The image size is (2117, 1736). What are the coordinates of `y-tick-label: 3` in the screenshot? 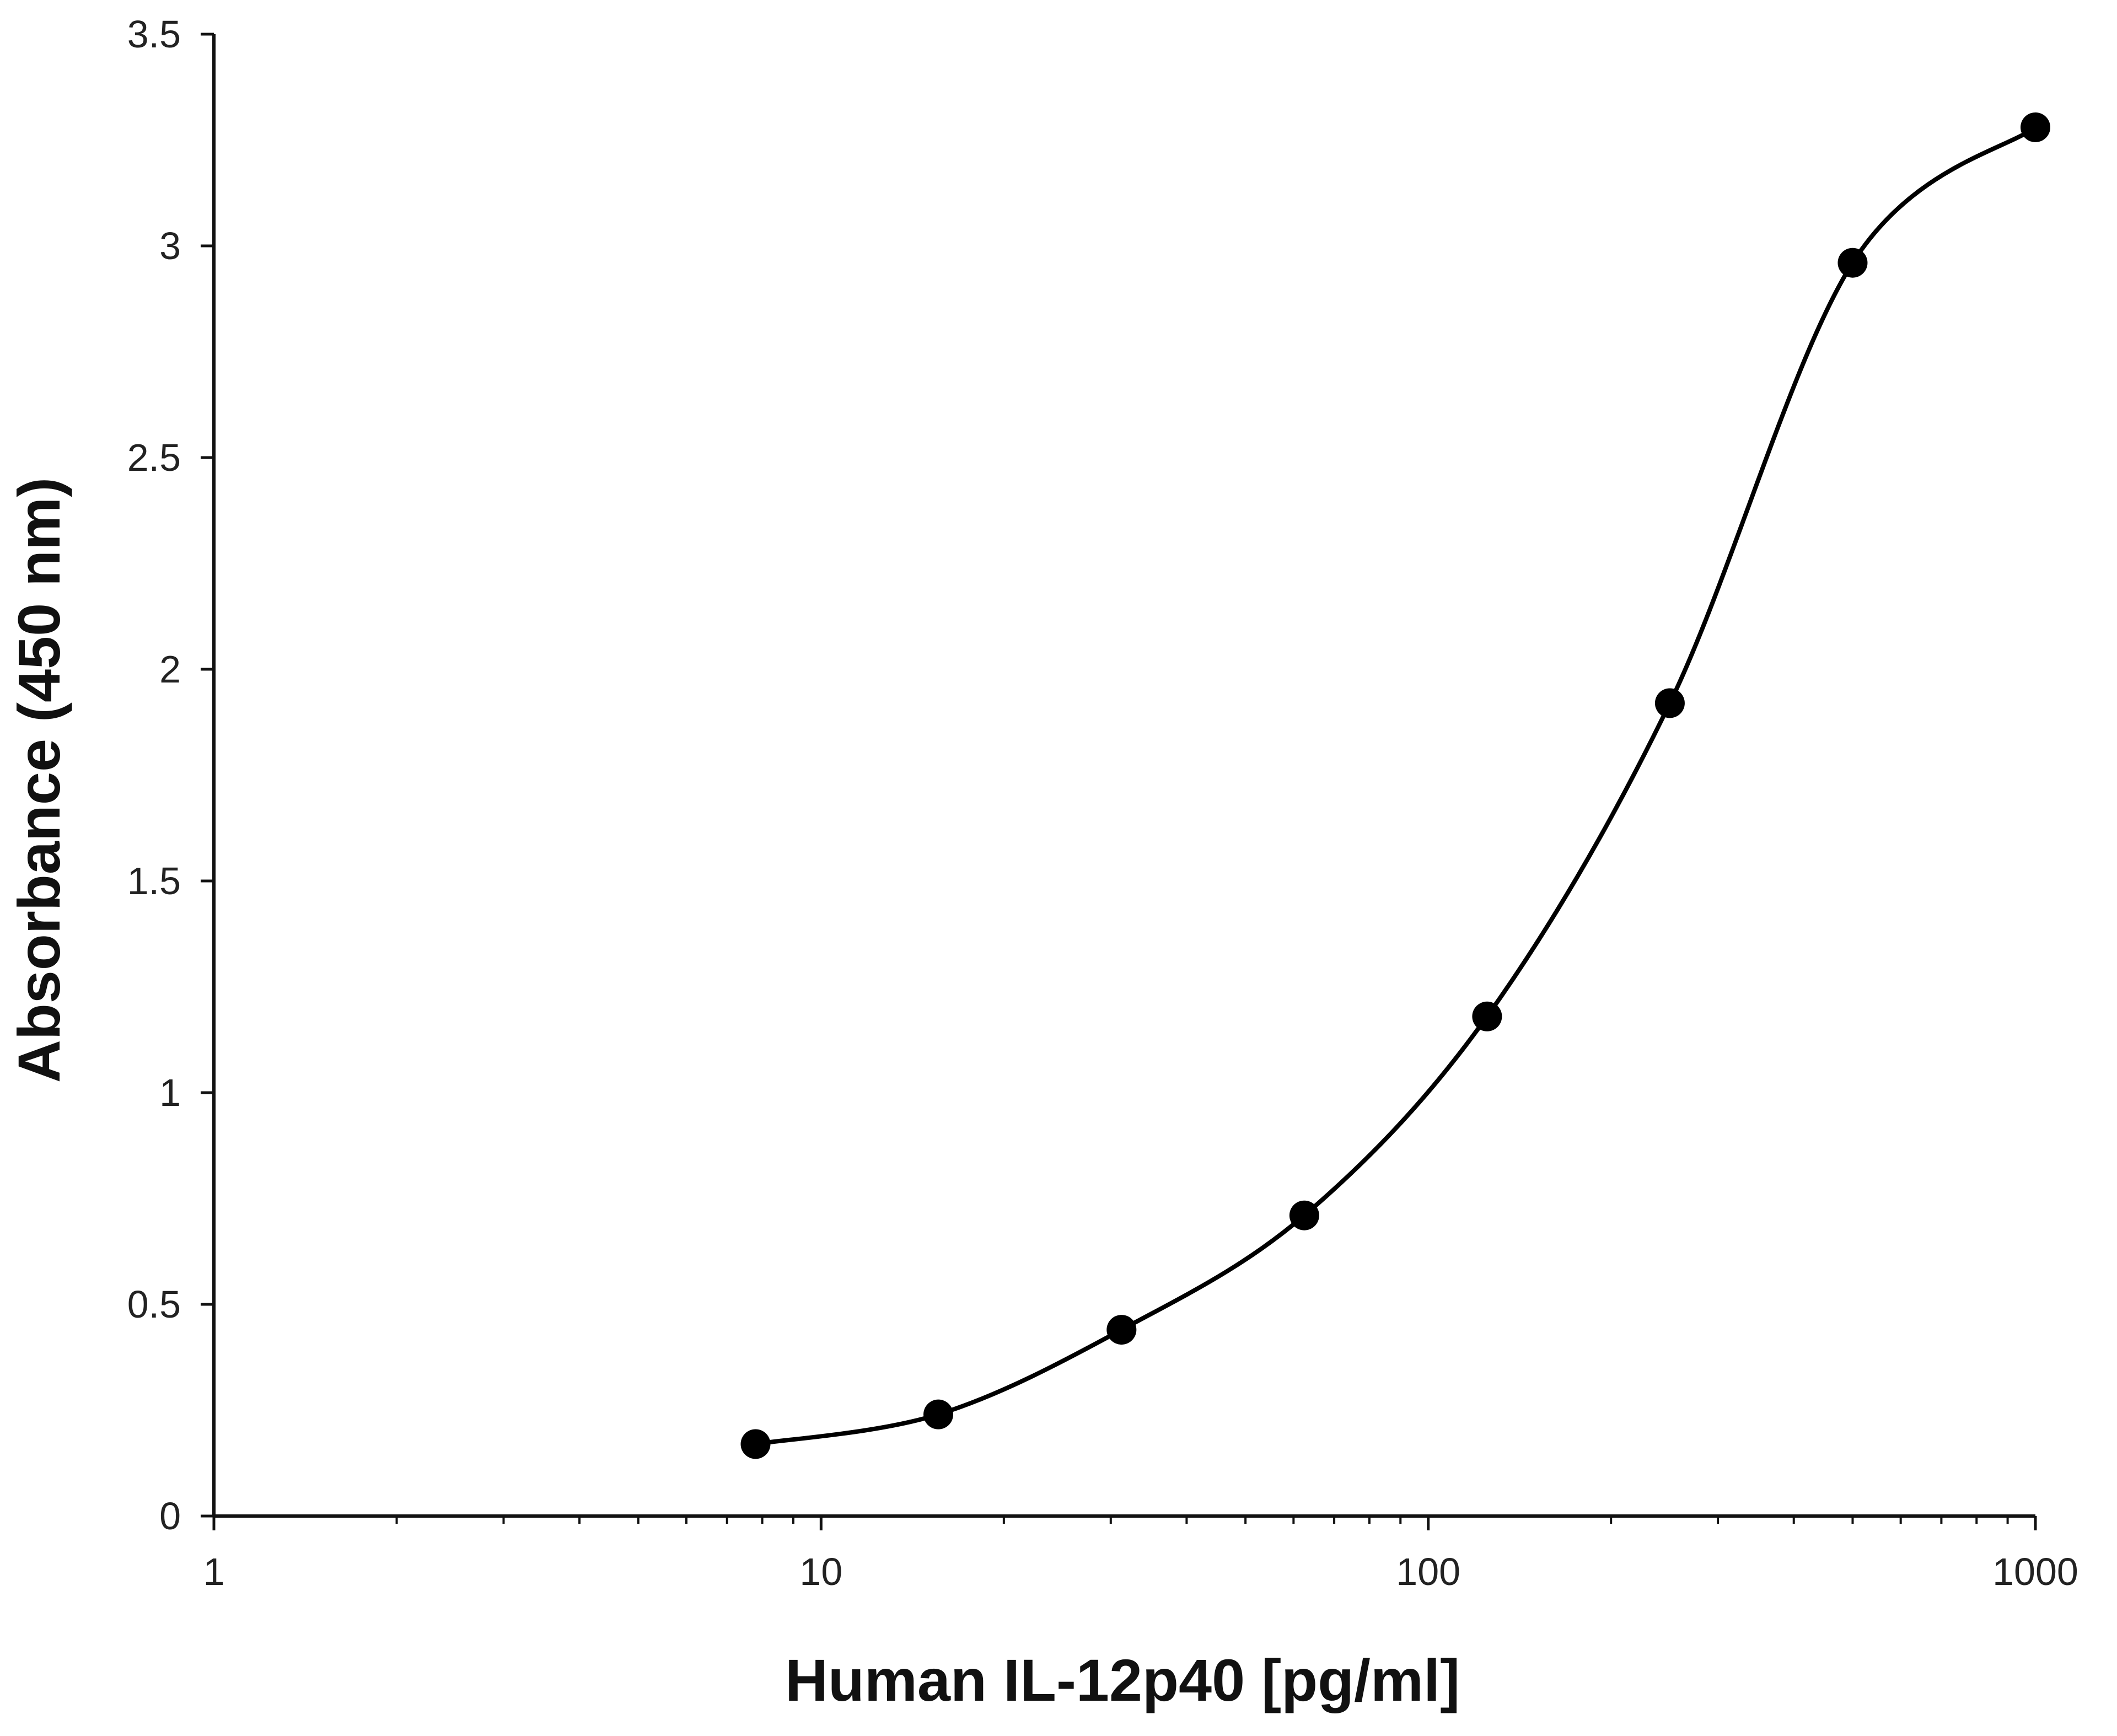 It's located at (170, 245).